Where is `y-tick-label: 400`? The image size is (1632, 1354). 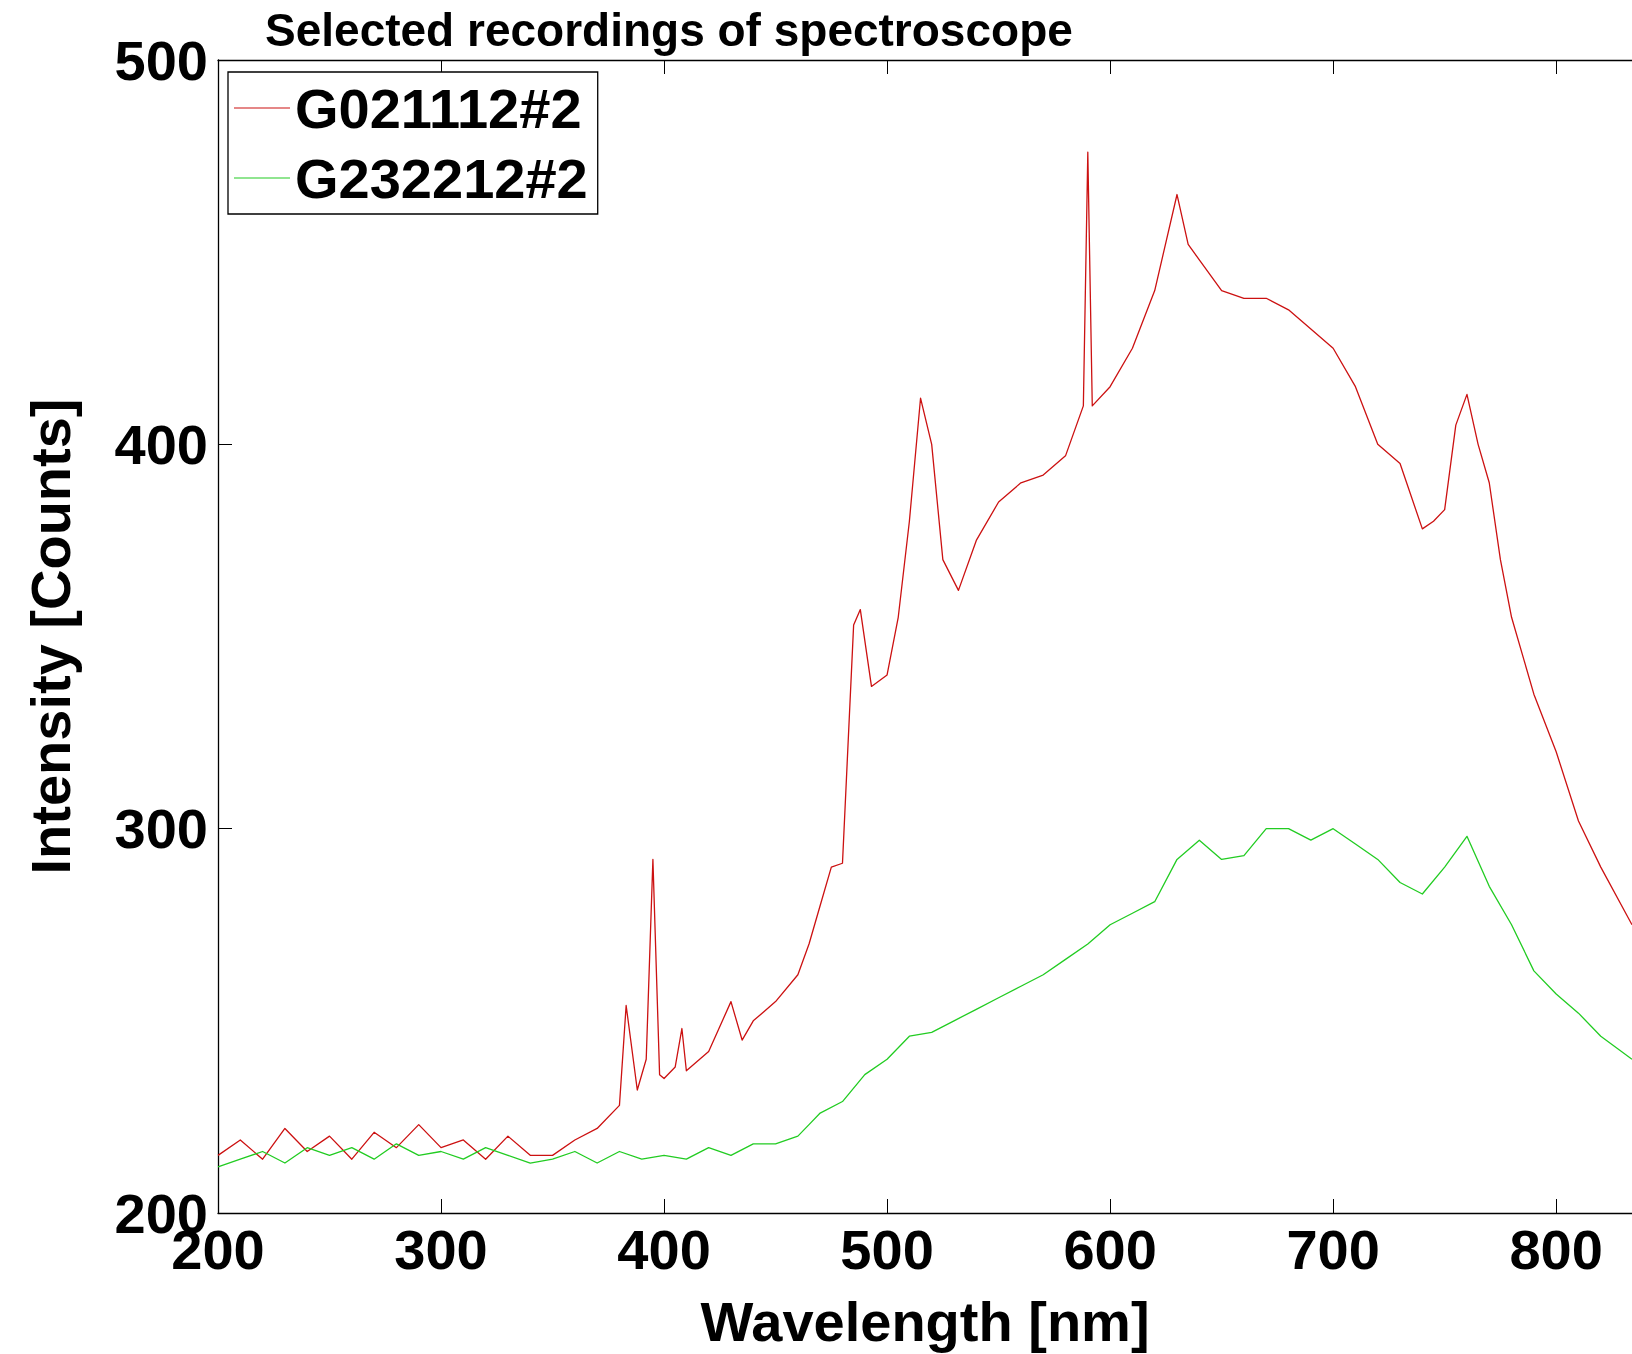
y-tick-label: 400 is located at coordinates (161, 444).